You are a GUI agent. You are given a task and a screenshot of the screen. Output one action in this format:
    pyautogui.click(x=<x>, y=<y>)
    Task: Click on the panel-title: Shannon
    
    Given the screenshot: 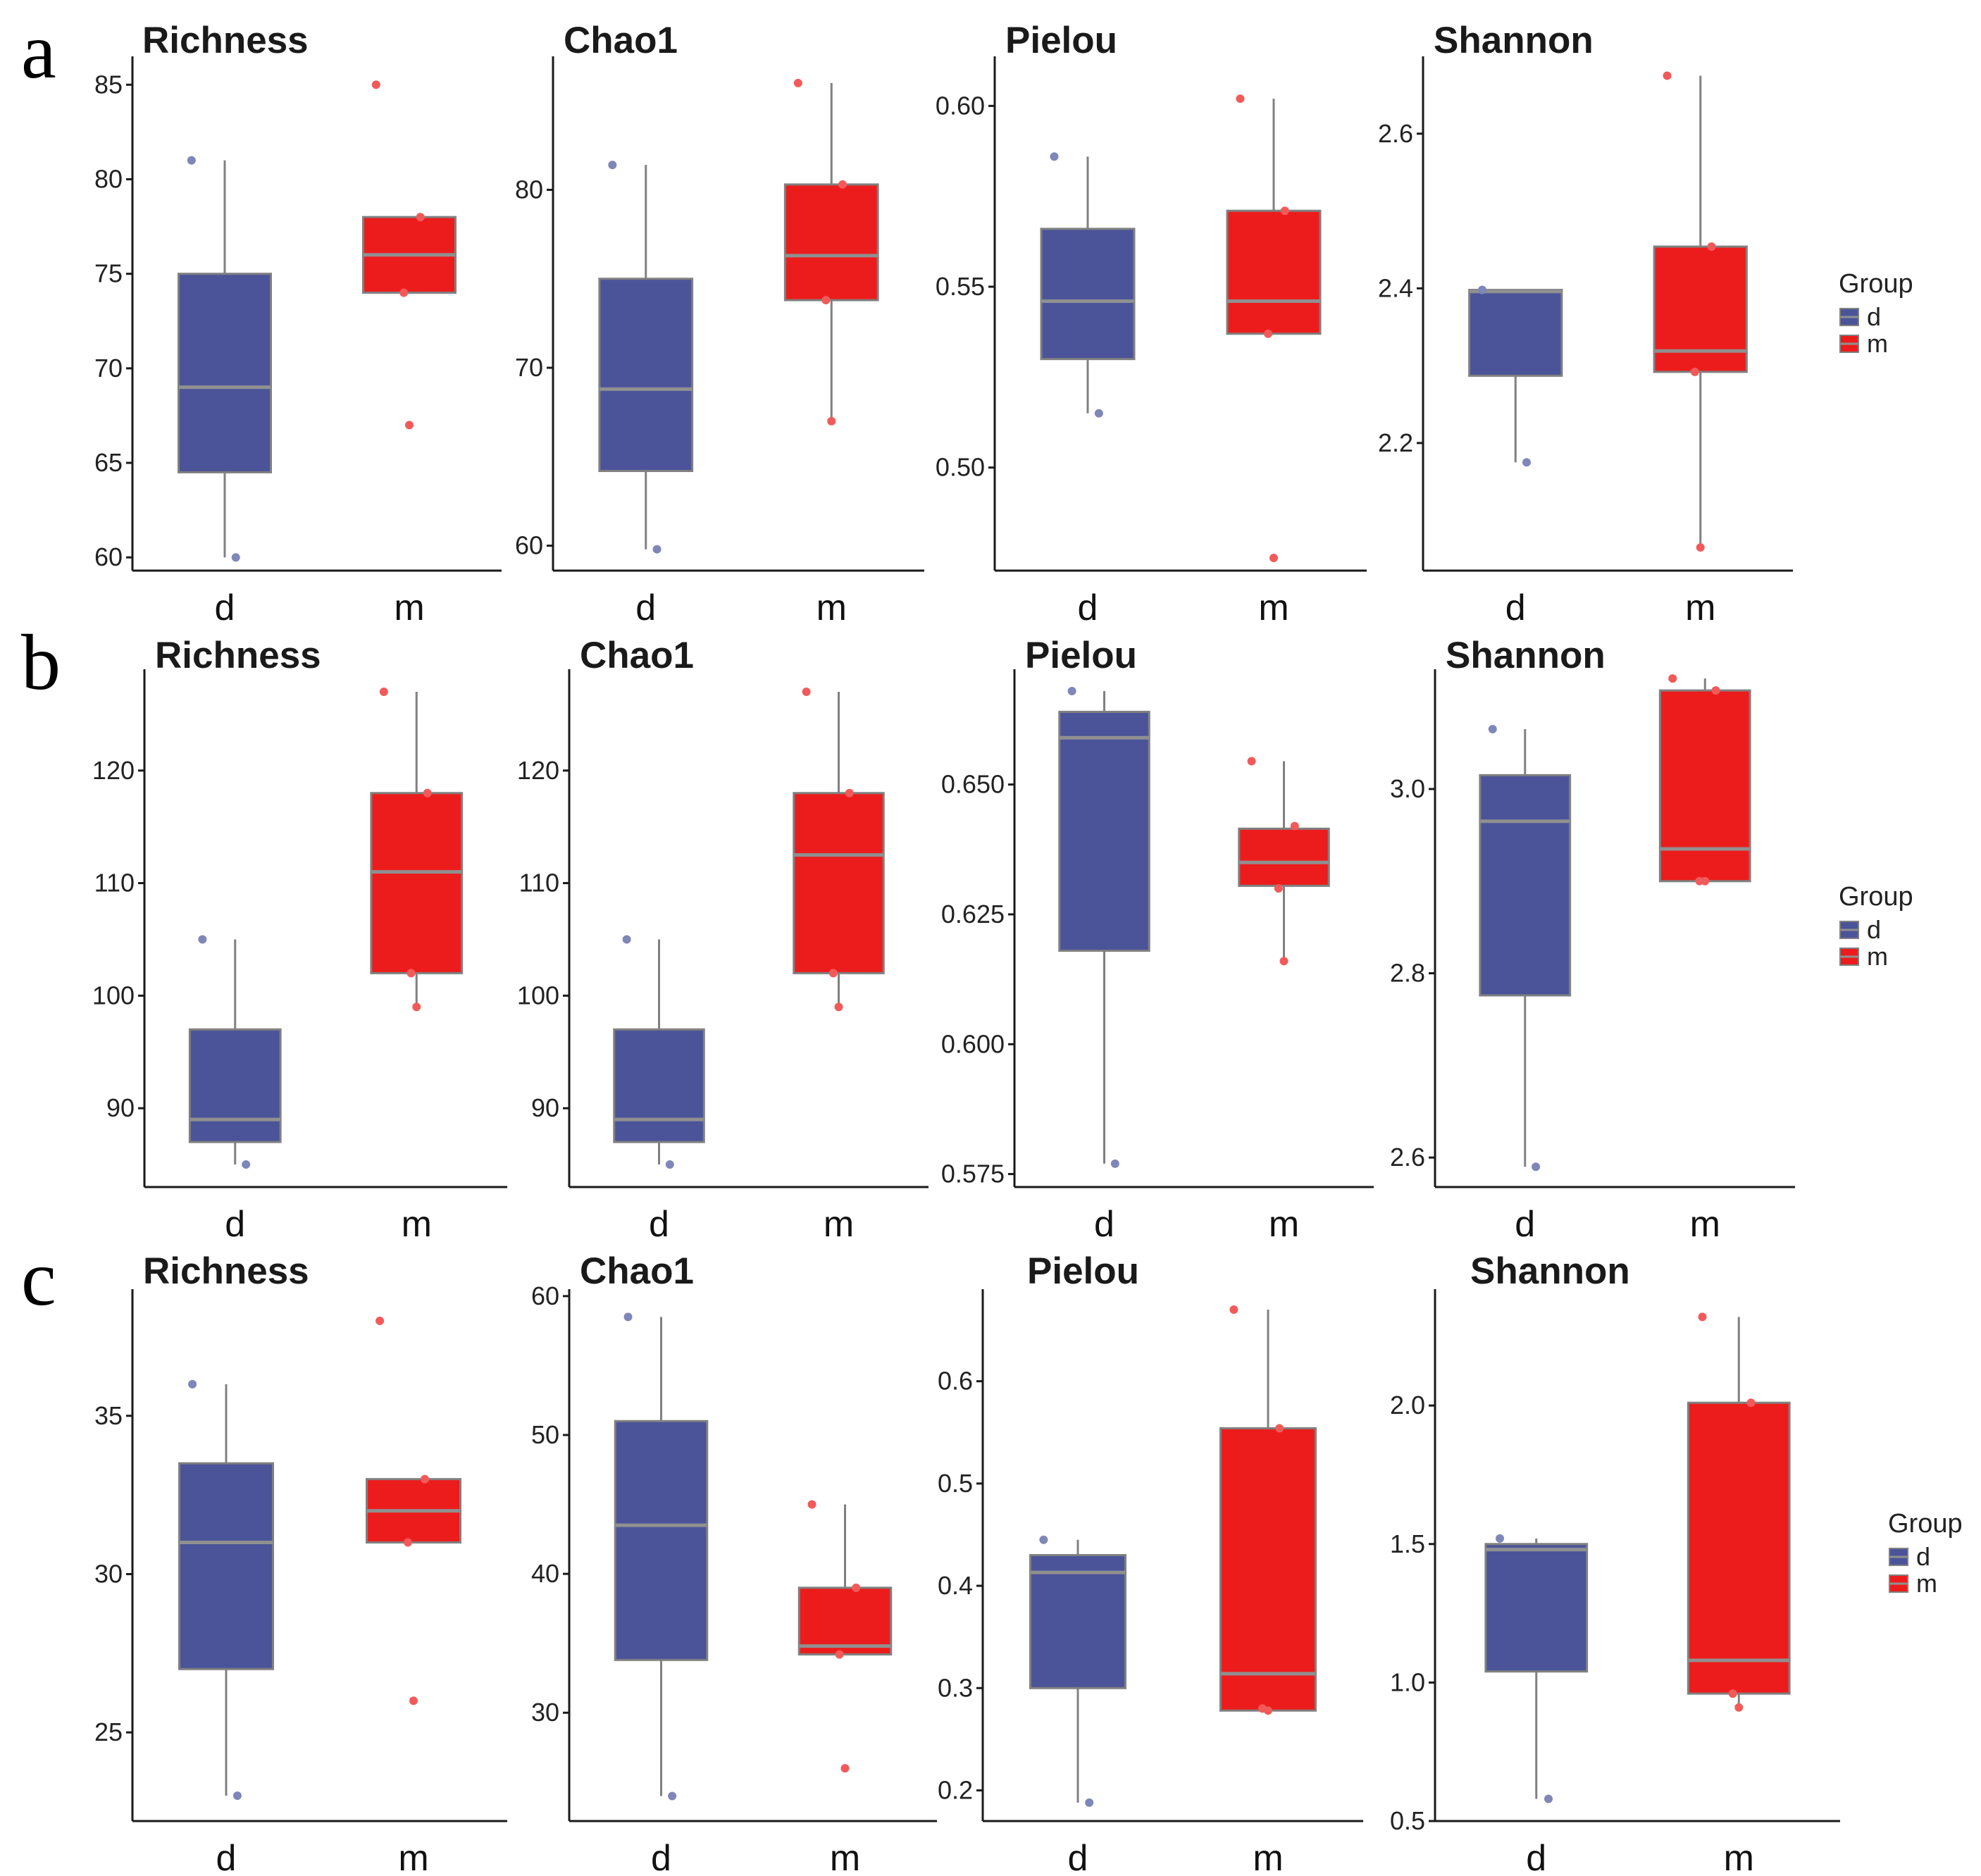 What is the action you would take?
    pyautogui.click(x=1550, y=1271)
    